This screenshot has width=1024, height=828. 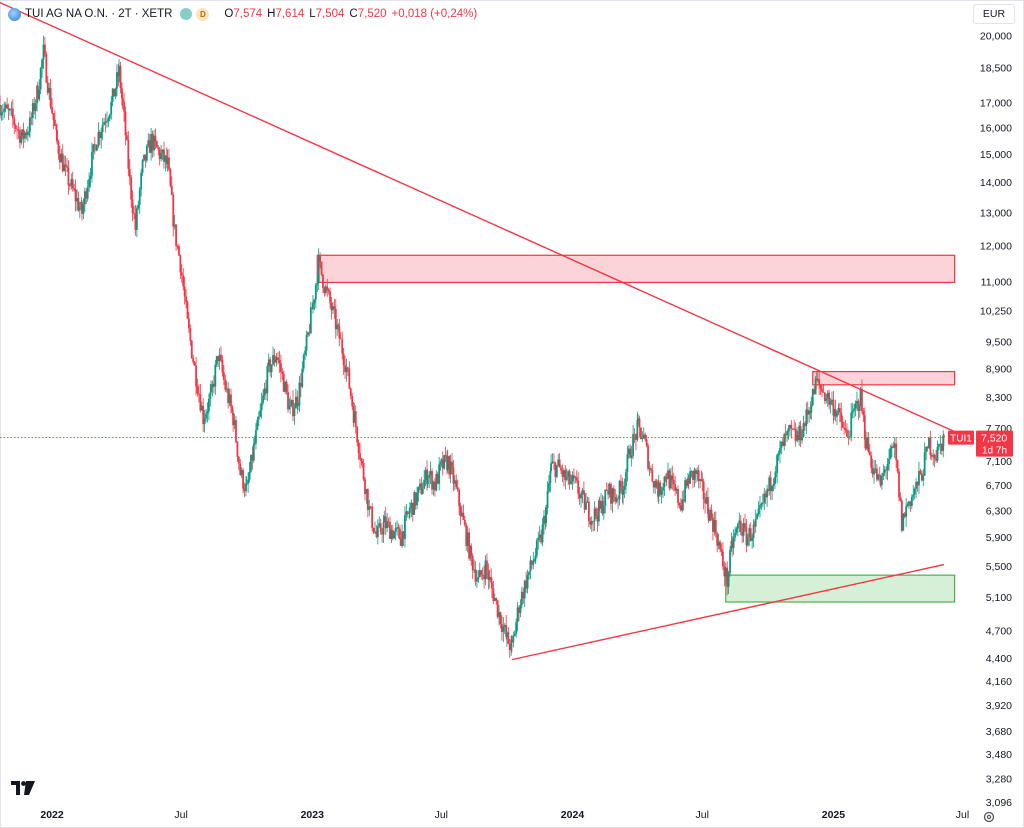 What do you see at coordinates (840, 588) in the screenshot?
I see `support-zone` at bounding box center [840, 588].